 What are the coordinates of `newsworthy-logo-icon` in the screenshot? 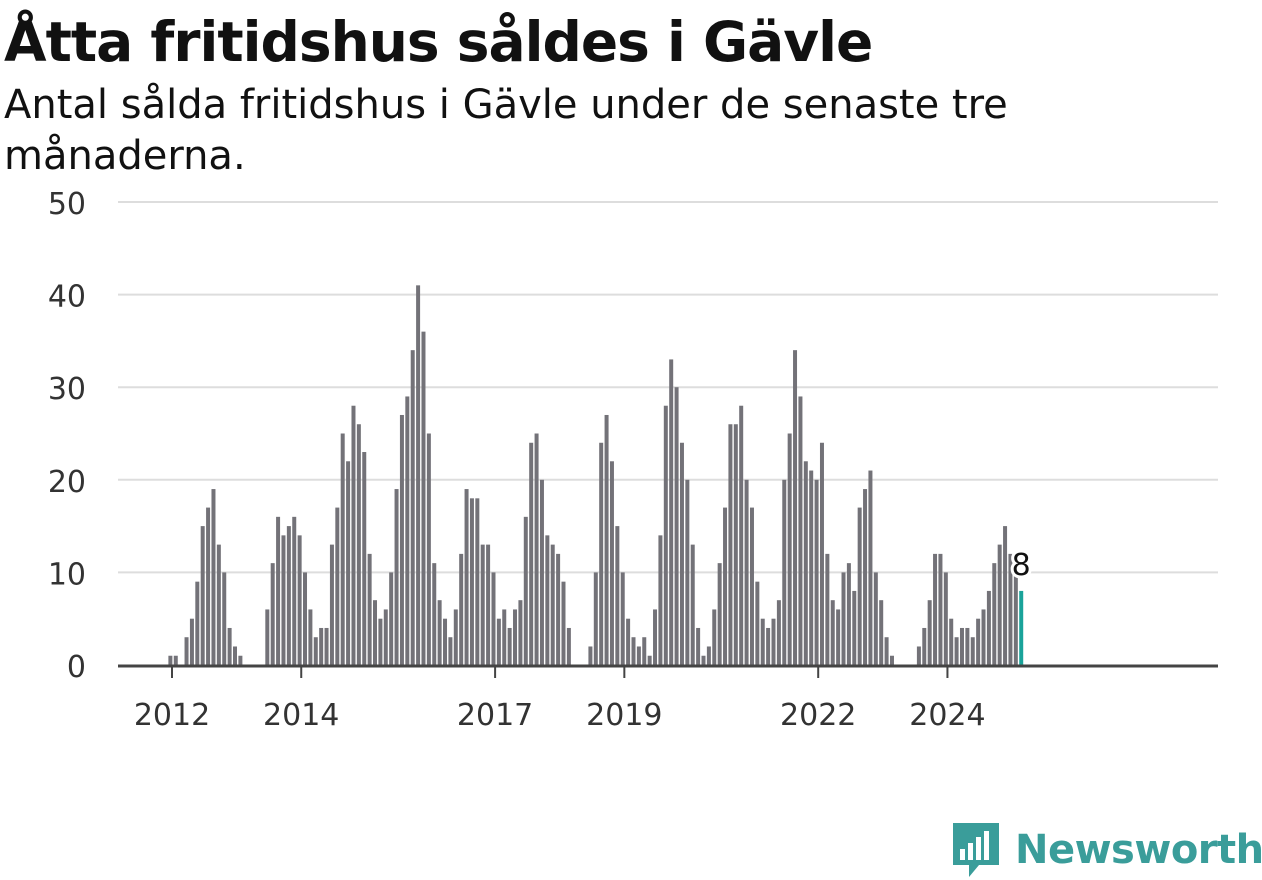 It's located at (976, 850).